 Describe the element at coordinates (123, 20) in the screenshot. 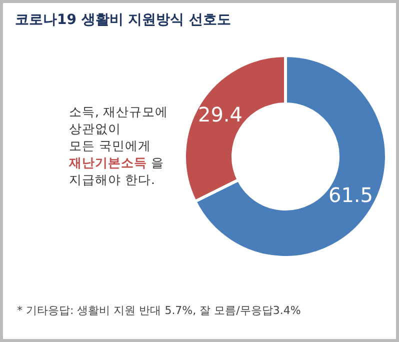

I see `chart-title: 코로나19 생활비 지원방식 선호도` at that location.